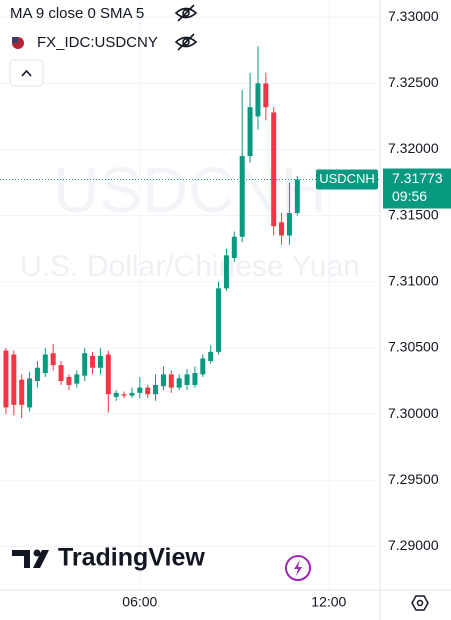  What do you see at coordinates (413, 280) in the screenshot?
I see `y-tick-label: 7.31000` at bounding box center [413, 280].